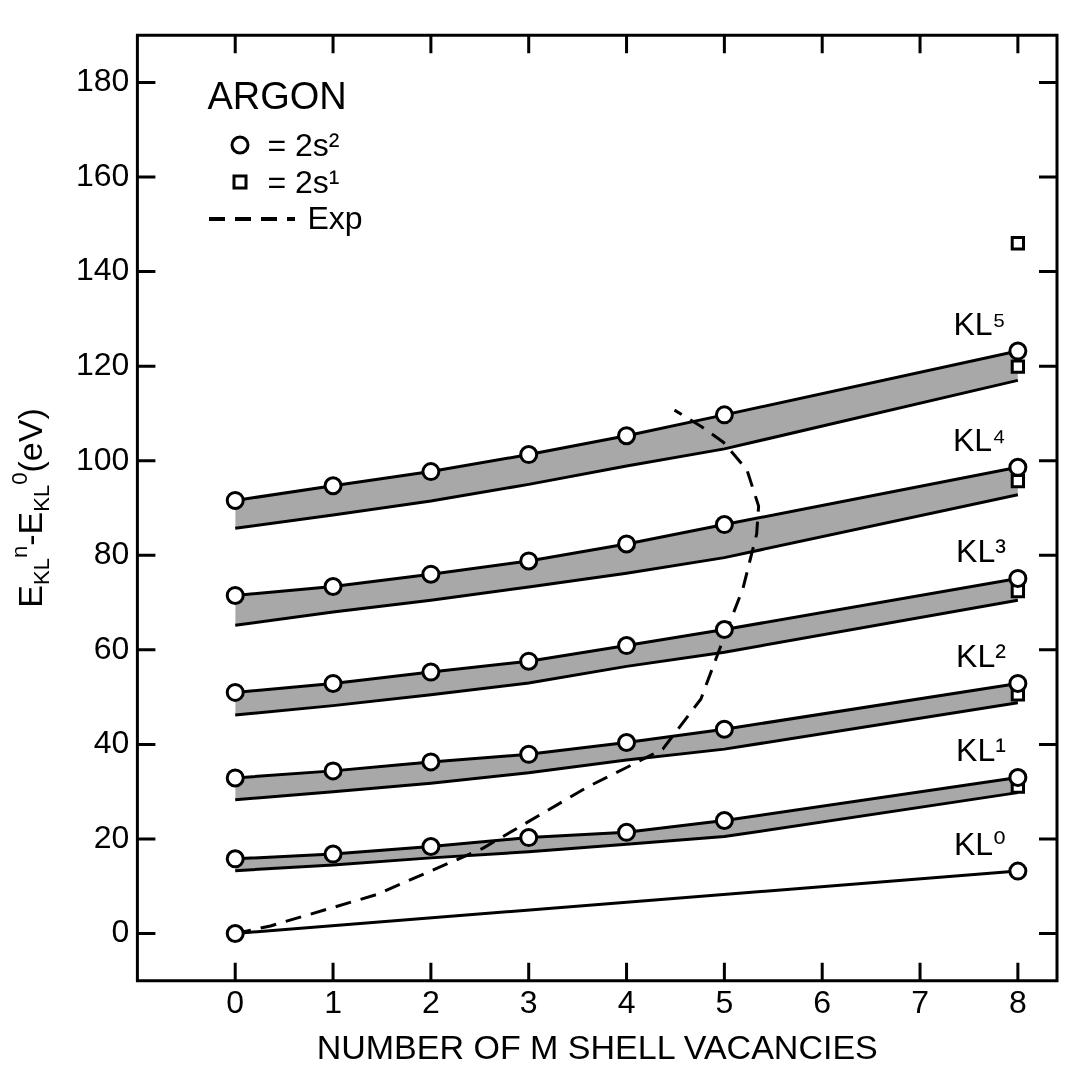 The height and width of the screenshot is (1092, 1079). What do you see at coordinates (979, 844) in the screenshot?
I see `annotation: KL⁰` at bounding box center [979, 844].